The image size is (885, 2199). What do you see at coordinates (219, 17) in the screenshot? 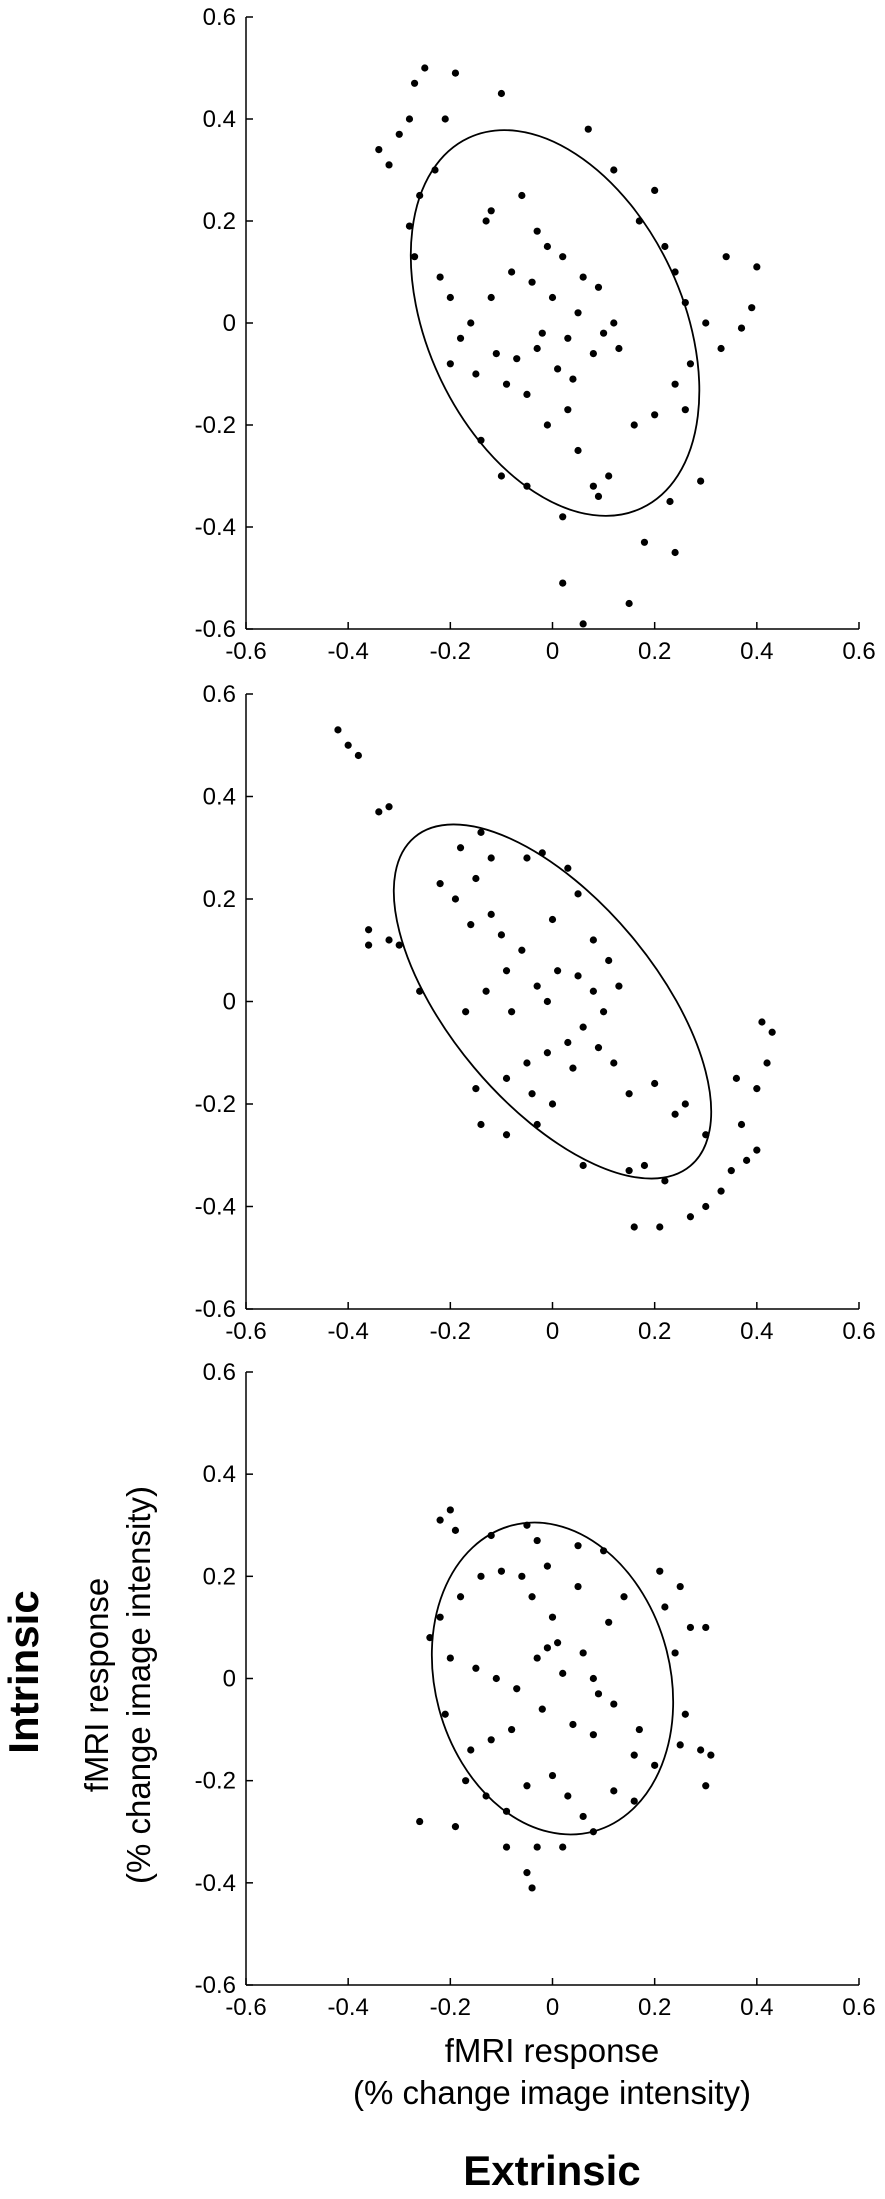
I see `y-tick-label: 0.6` at bounding box center [219, 17].